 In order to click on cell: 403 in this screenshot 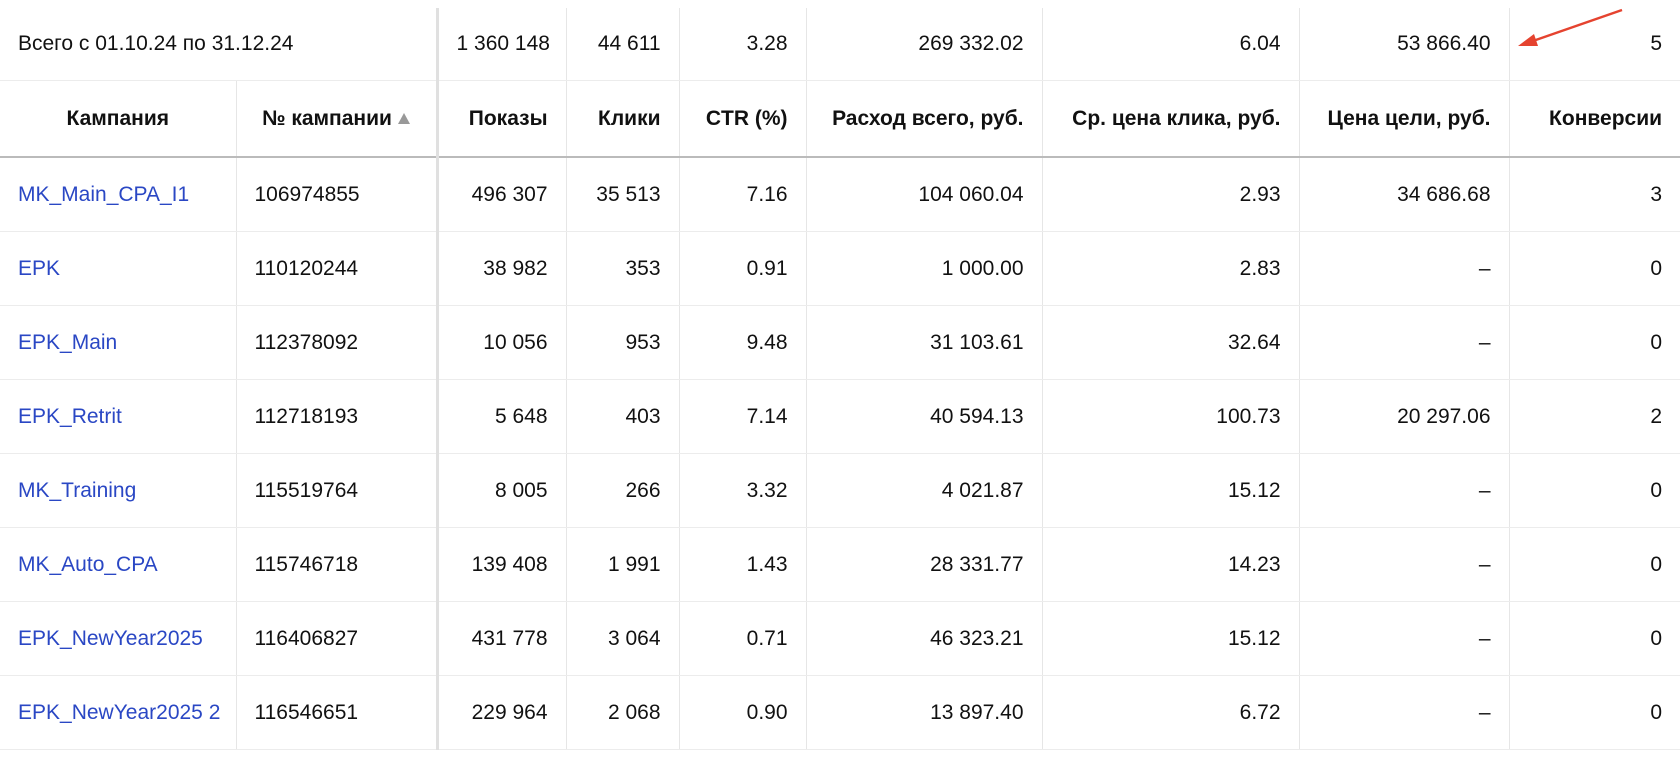, I will do `click(623, 416)`.